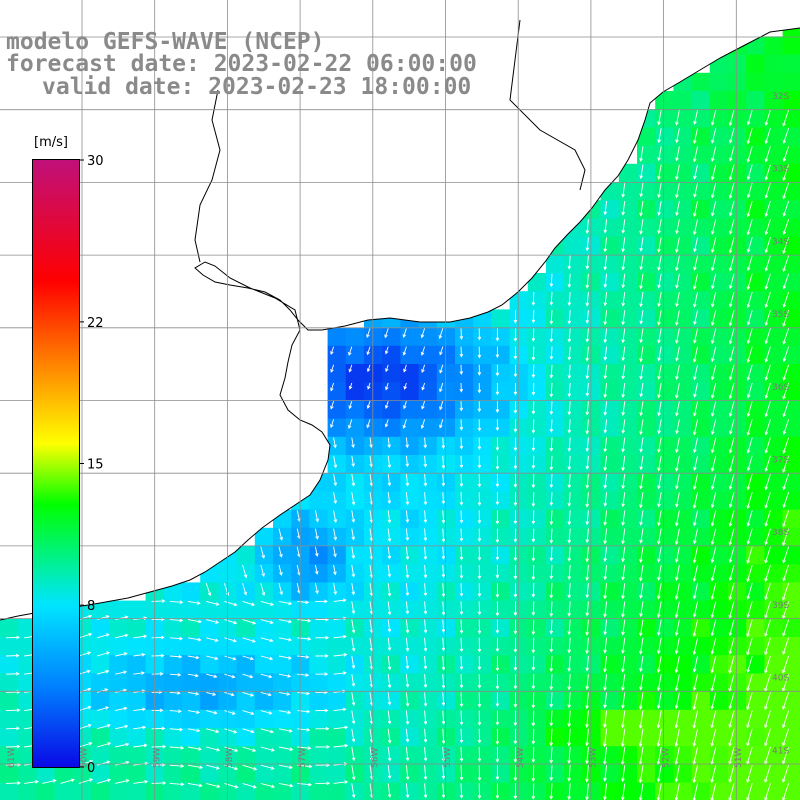 The image size is (800, 800). What do you see at coordinates (780, 315) in the screenshot?
I see `lat-label: 35S` at bounding box center [780, 315].